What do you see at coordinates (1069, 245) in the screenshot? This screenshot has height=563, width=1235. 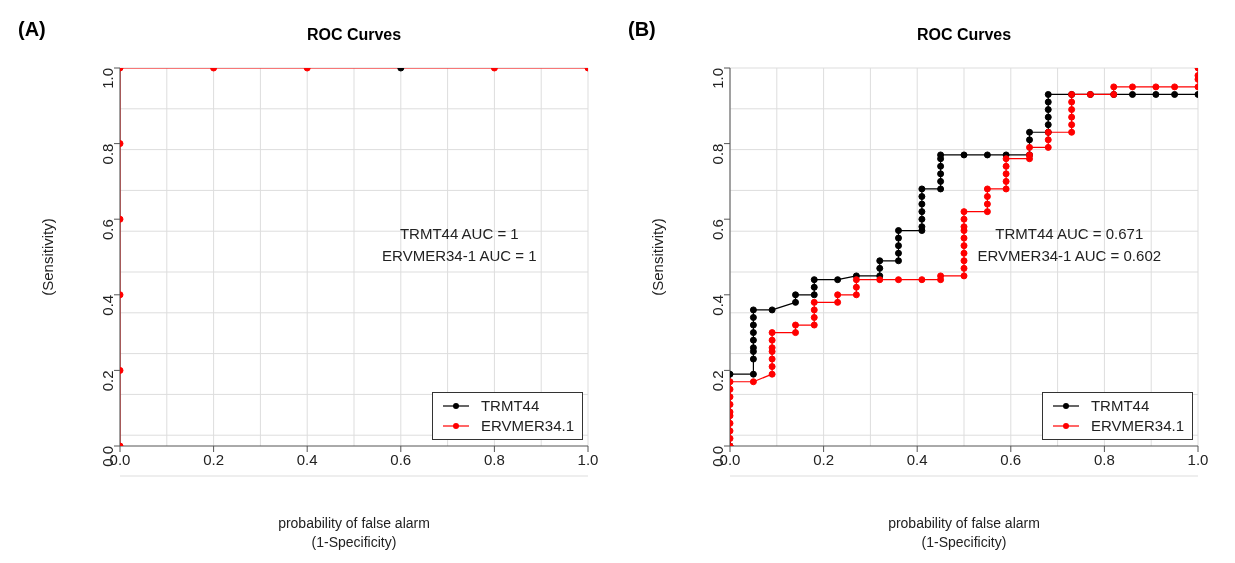 I see `annotation: TRMT44 AUC = 0.671 ERVMER34-1 AUC = 0.602` at bounding box center [1069, 245].